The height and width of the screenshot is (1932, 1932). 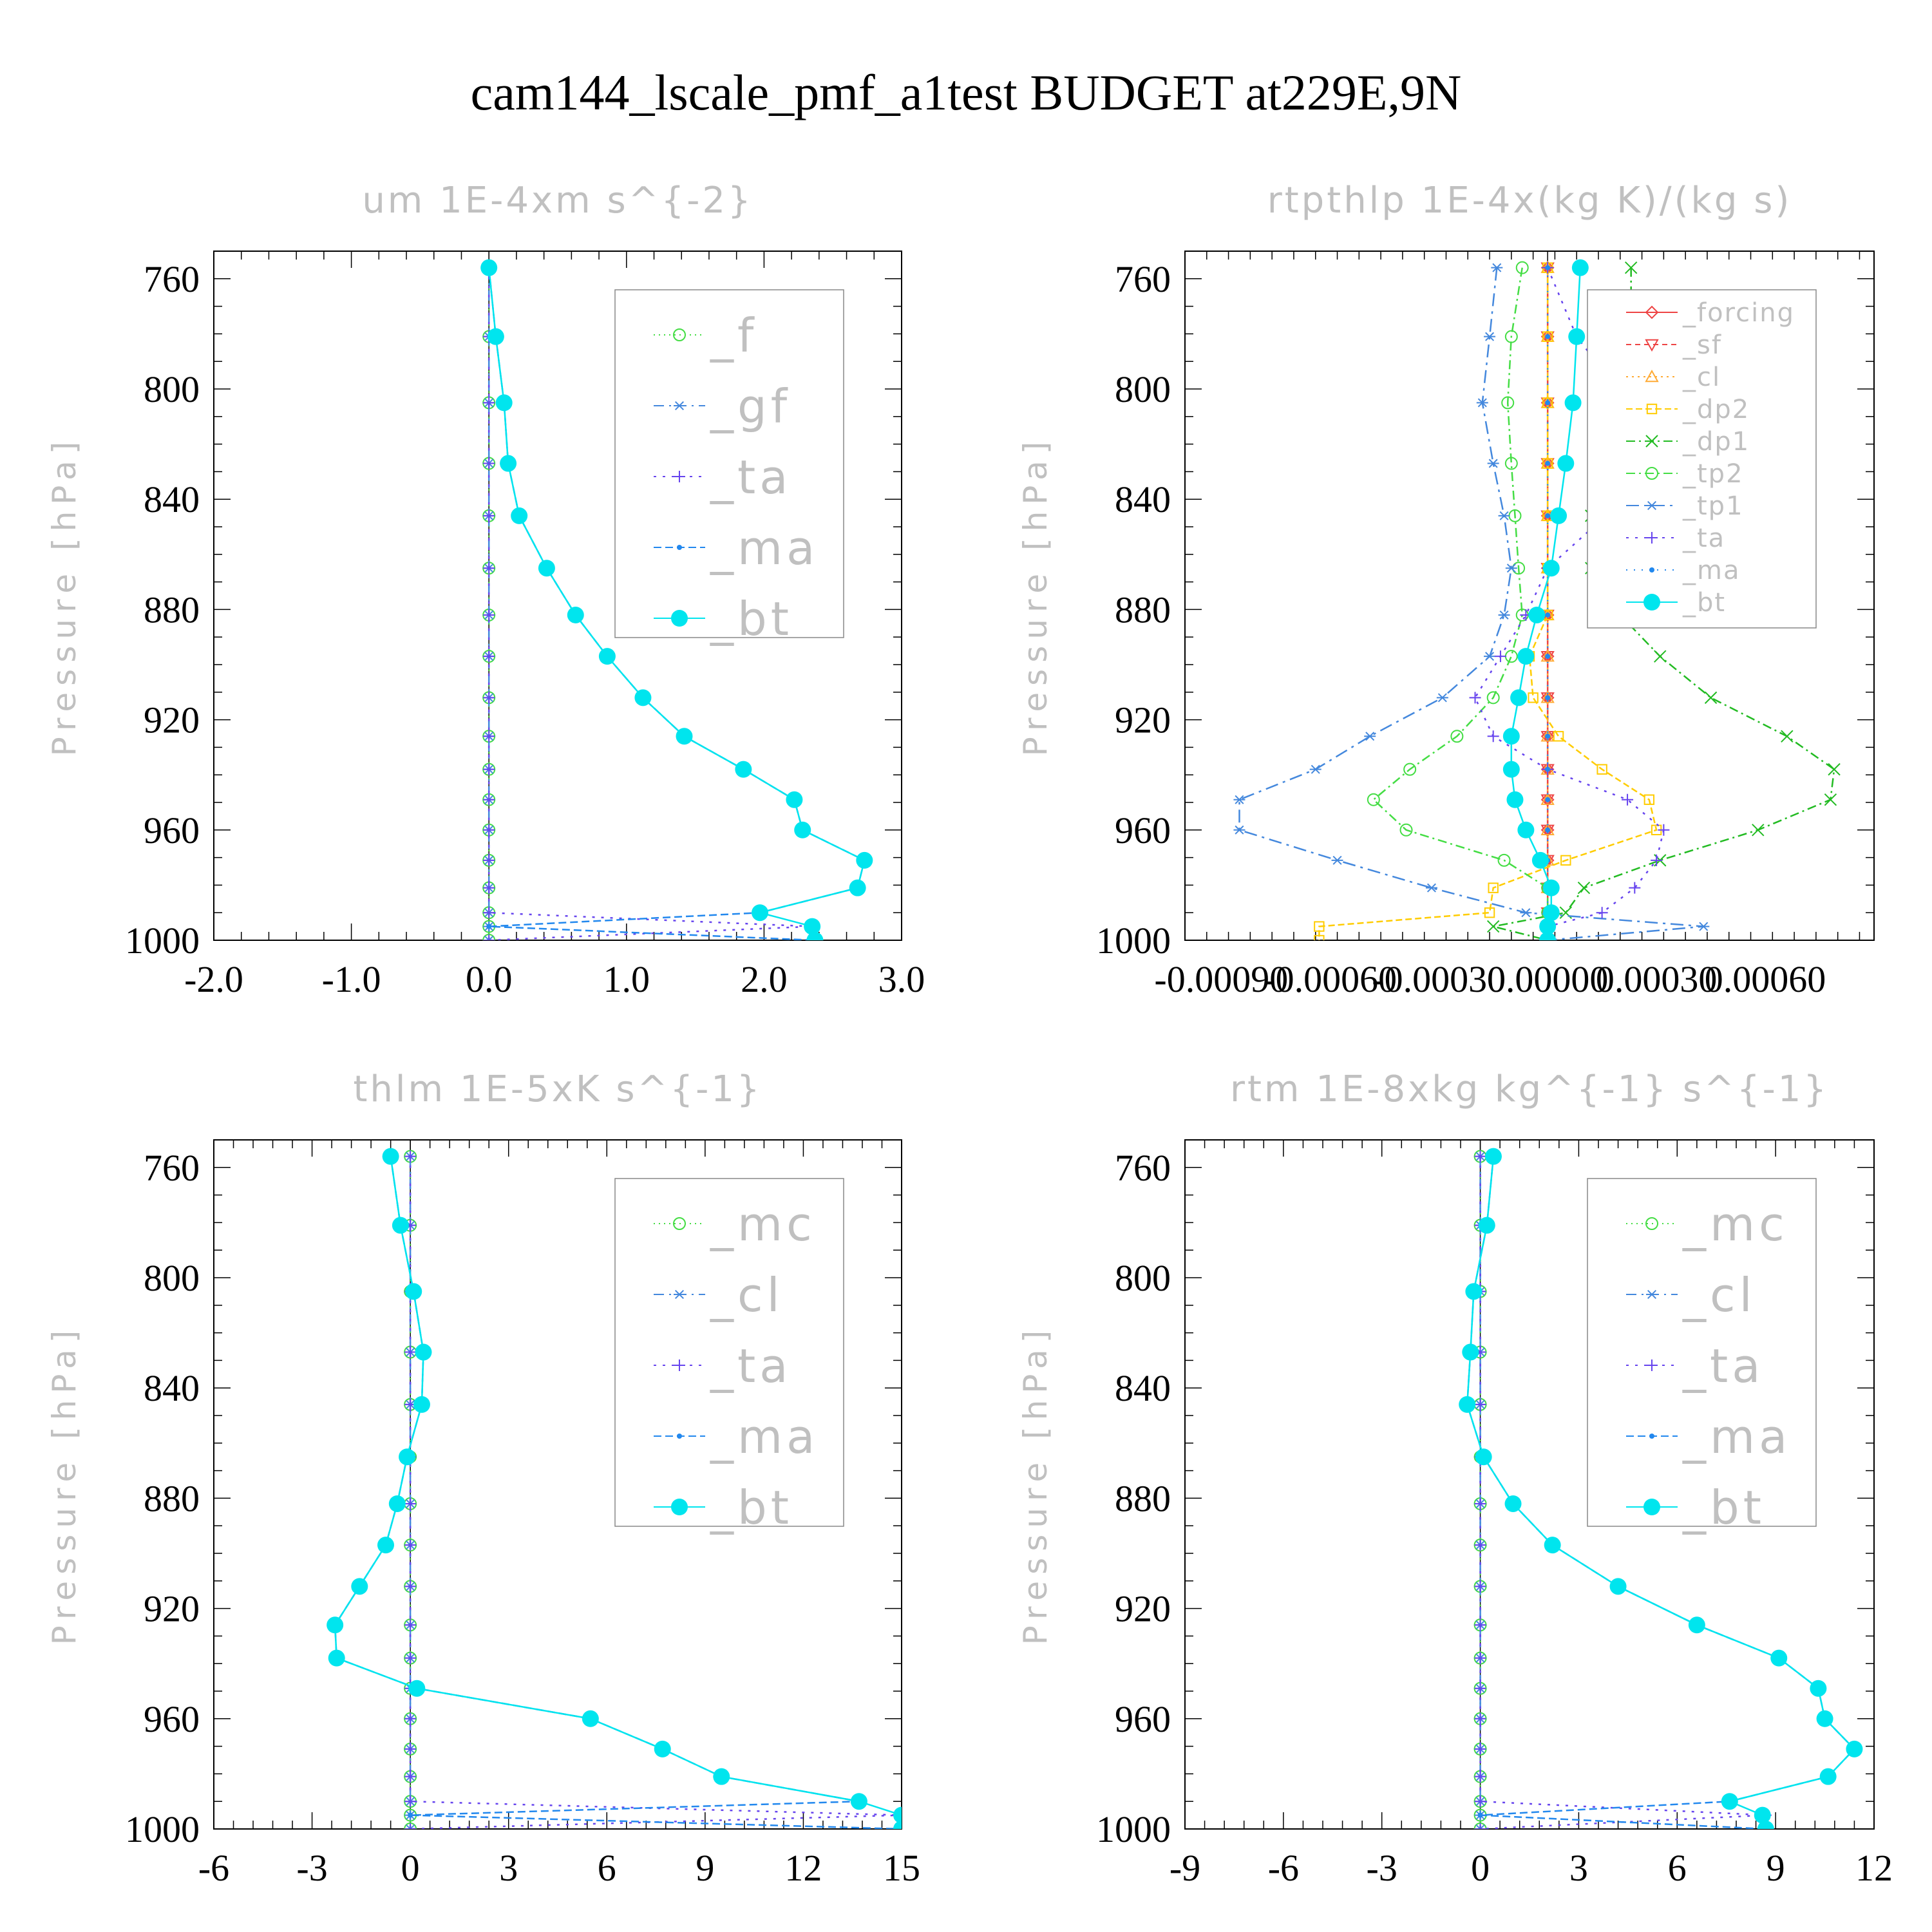 What do you see at coordinates (1471, 603) in the screenshot?
I see `series-line-tp1` at bounding box center [1471, 603].